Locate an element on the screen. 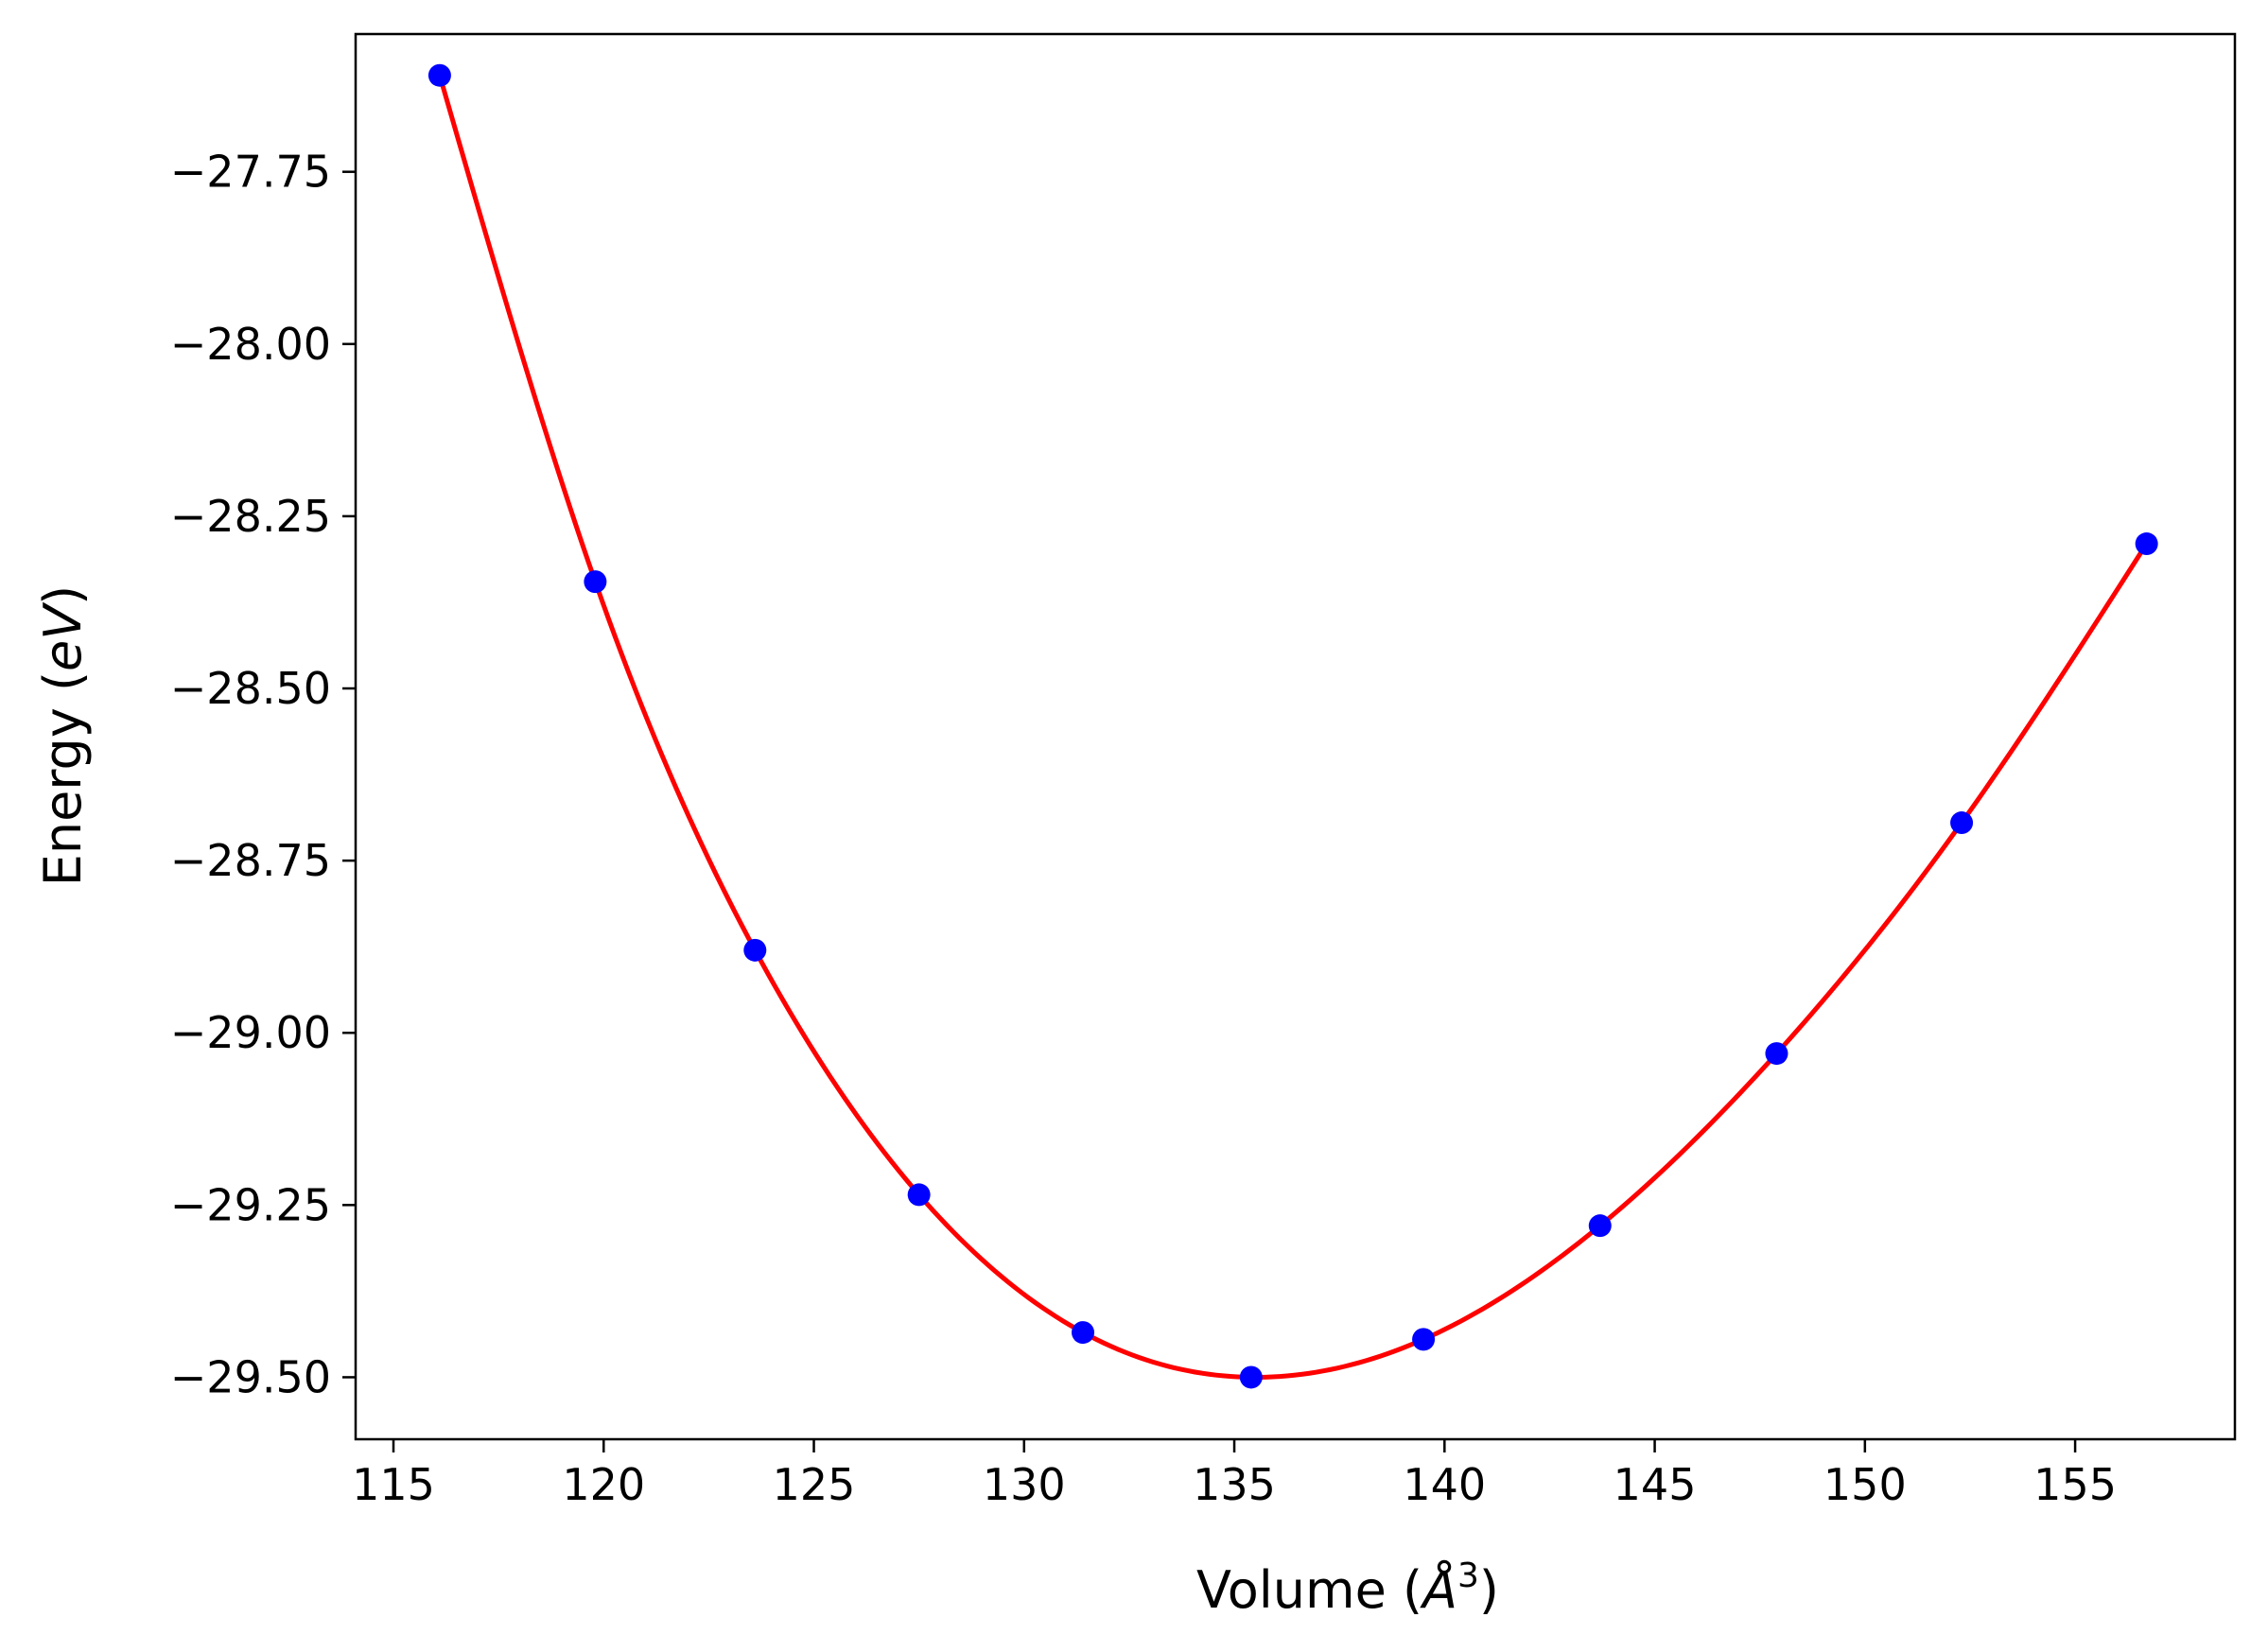 The height and width of the screenshot is (1652, 2268). y-tick-label: −28.00 is located at coordinates (250, 345).